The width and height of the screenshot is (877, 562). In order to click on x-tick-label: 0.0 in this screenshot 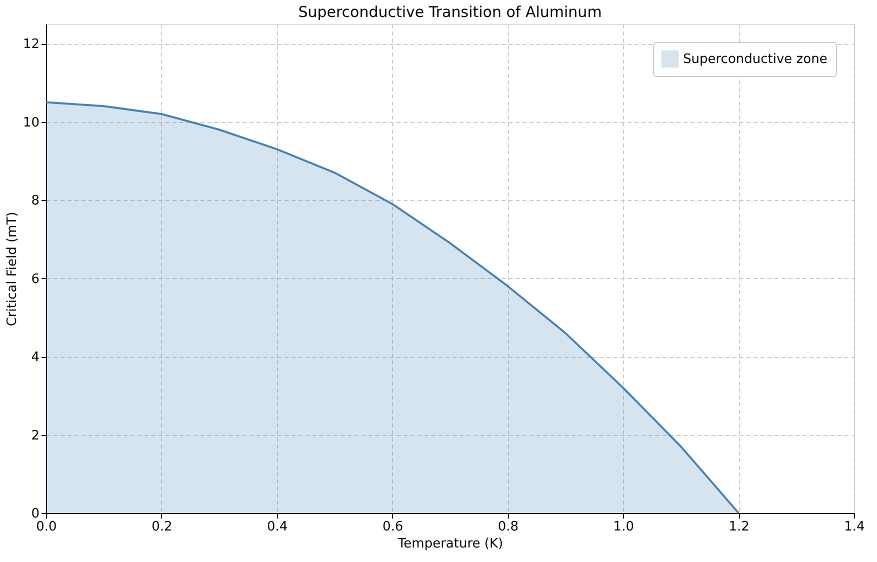, I will do `click(46, 527)`.